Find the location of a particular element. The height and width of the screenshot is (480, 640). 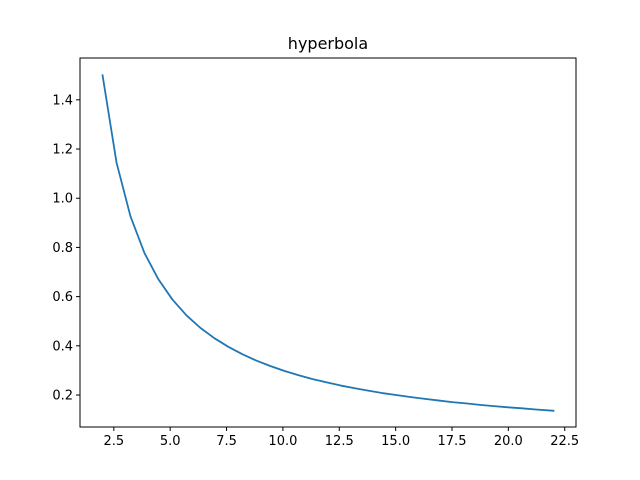

x-axis: 2.5 5.0 7.5 10.0 12.5 15.0 17.5 20.0 22.5 is located at coordinates (341, 438).